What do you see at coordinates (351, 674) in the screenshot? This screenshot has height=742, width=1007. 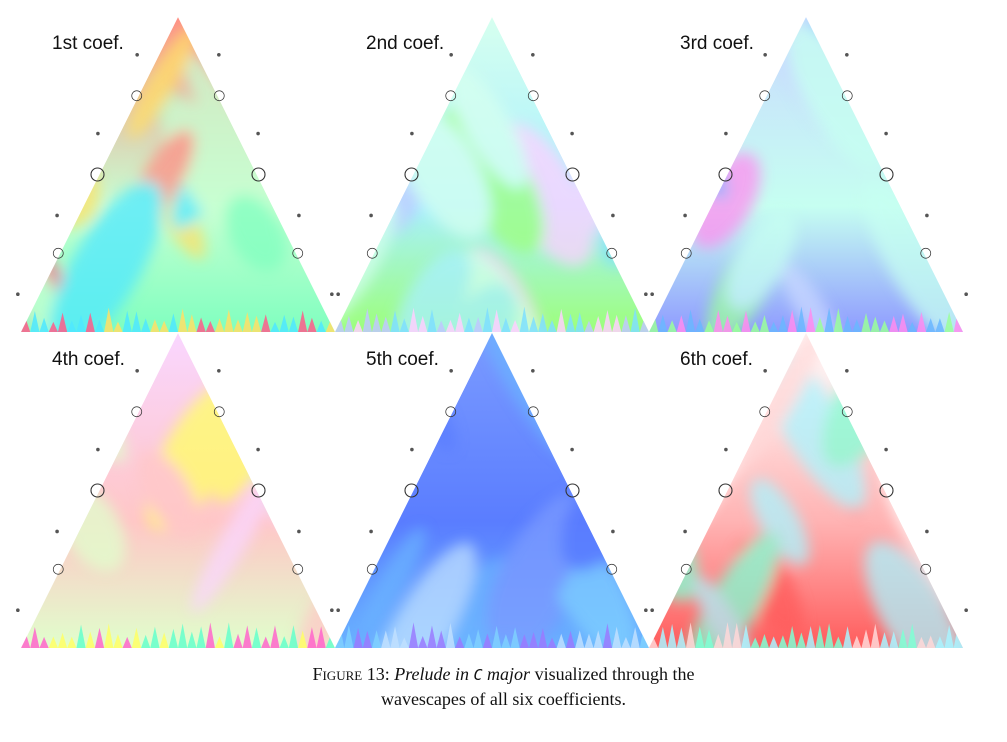 I see `figure-label: Figure 13:` at bounding box center [351, 674].